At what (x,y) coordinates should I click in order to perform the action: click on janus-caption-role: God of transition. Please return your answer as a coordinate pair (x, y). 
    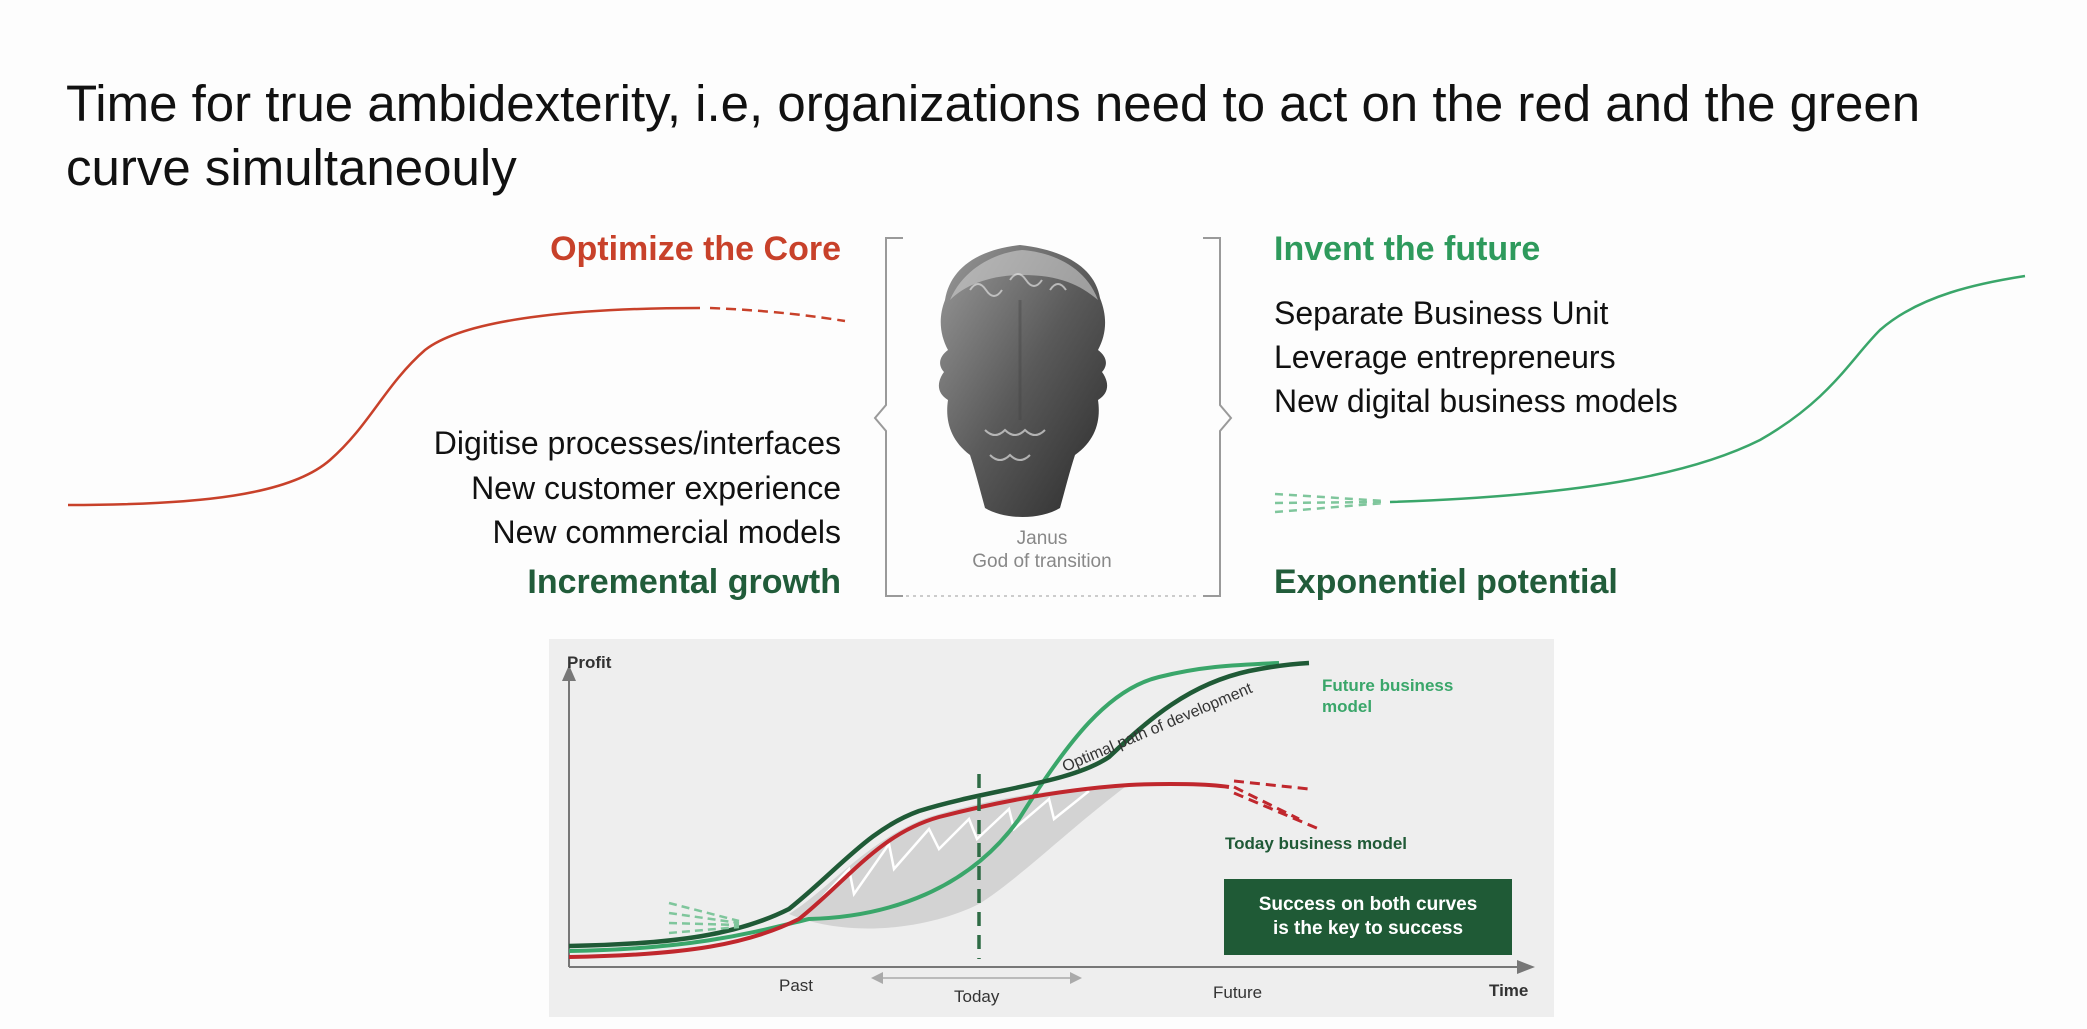
    Looking at the image, I should click on (1042, 561).